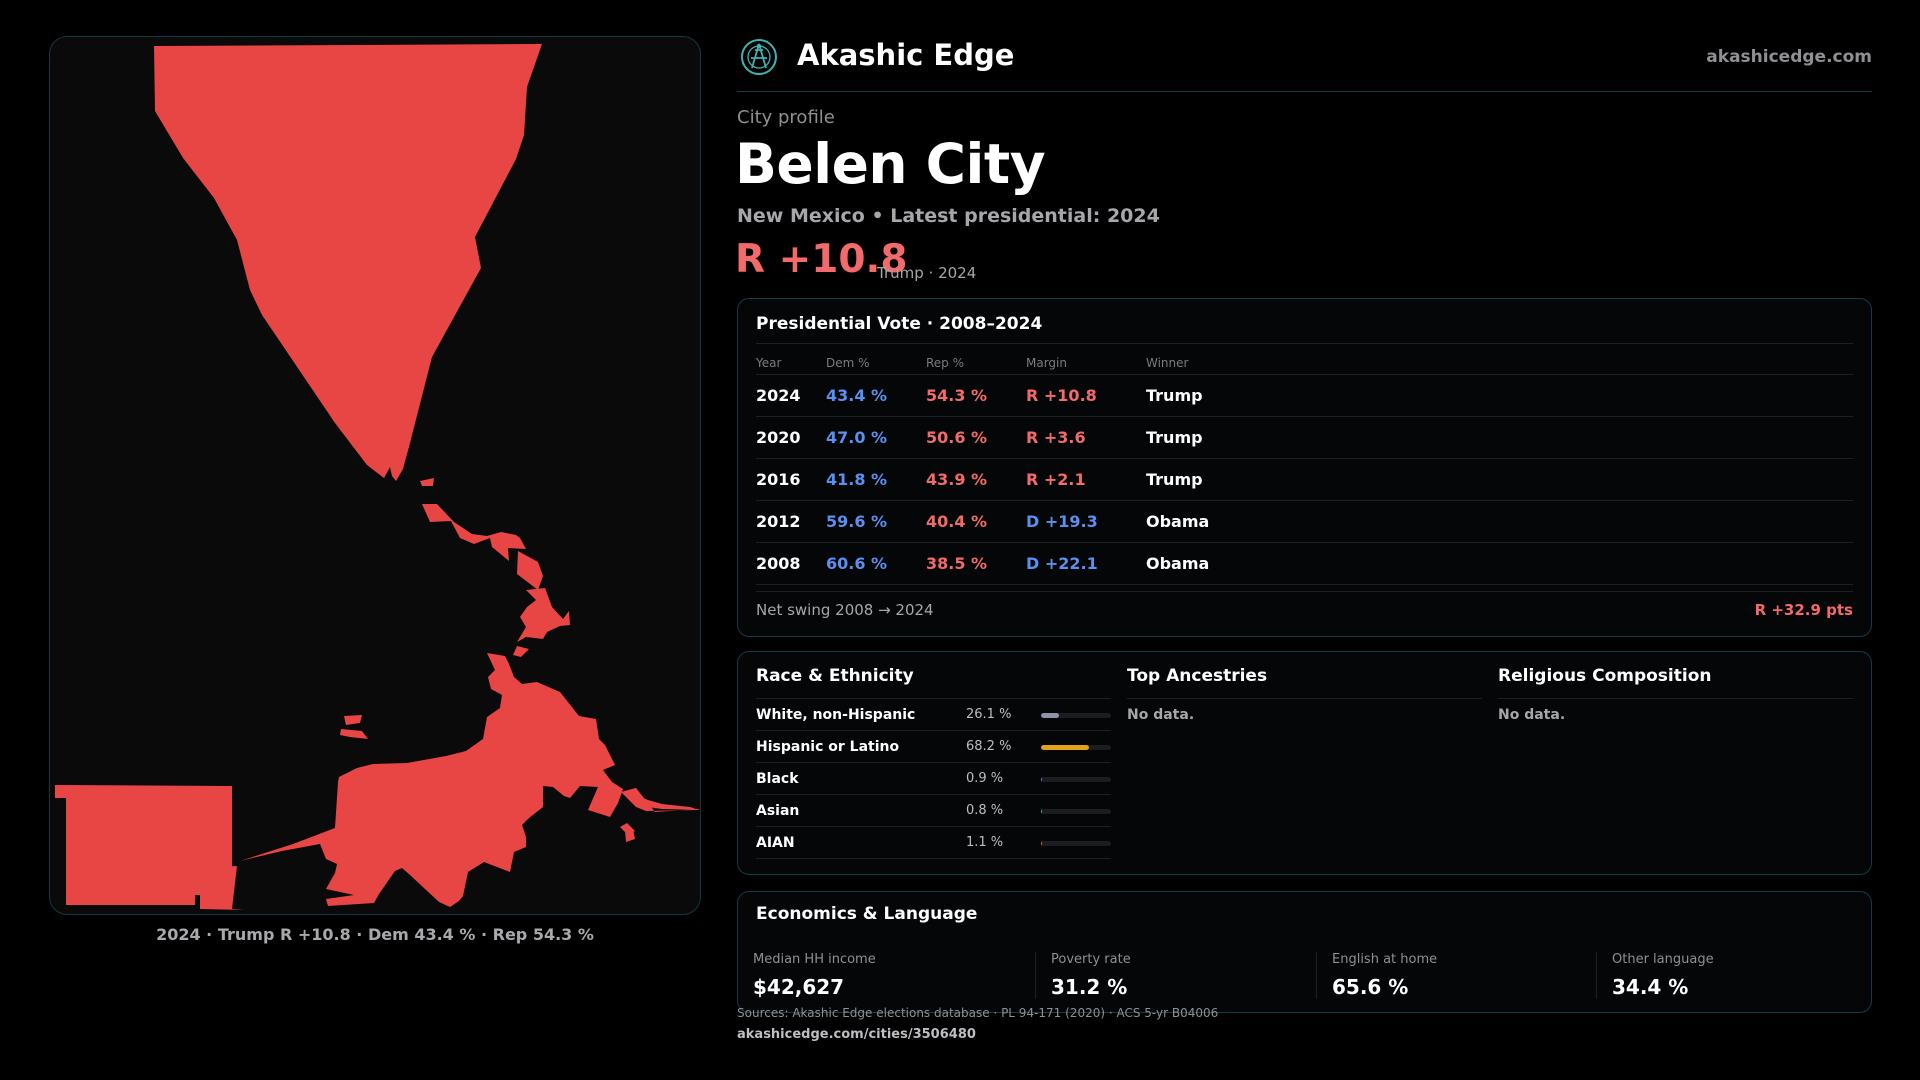 This screenshot has width=1920, height=1080. Describe the element at coordinates (899, 324) in the screenshot. I see `presidential-card-title: Presidential Vote · 2008–2024` at that location.